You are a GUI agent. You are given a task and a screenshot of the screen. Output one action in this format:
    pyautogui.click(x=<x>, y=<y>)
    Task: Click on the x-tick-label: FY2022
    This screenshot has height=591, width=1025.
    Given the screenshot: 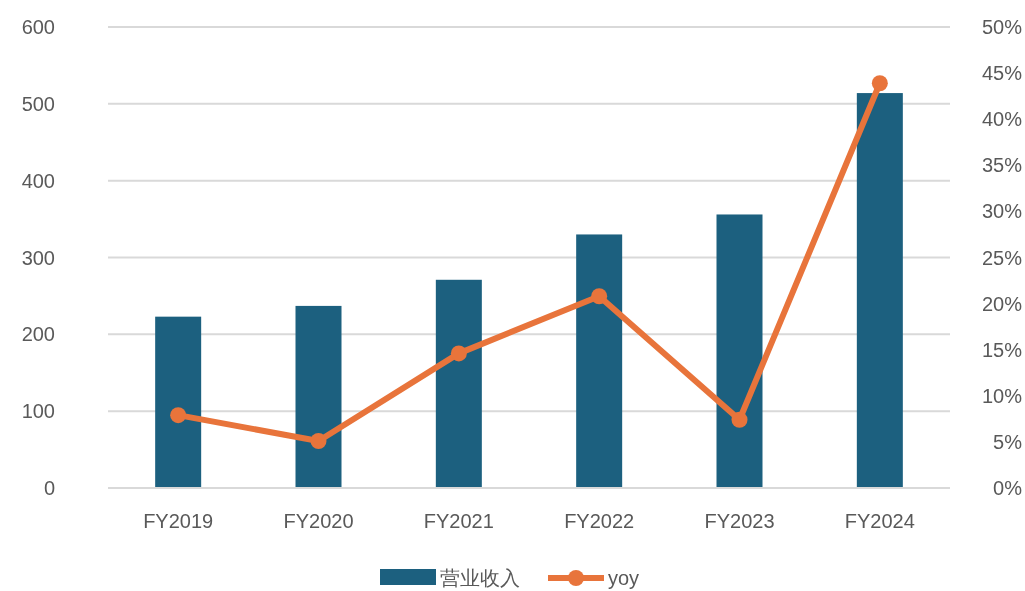 What is the action you would take?
    pyautogui.click(x=599, y=521)
    